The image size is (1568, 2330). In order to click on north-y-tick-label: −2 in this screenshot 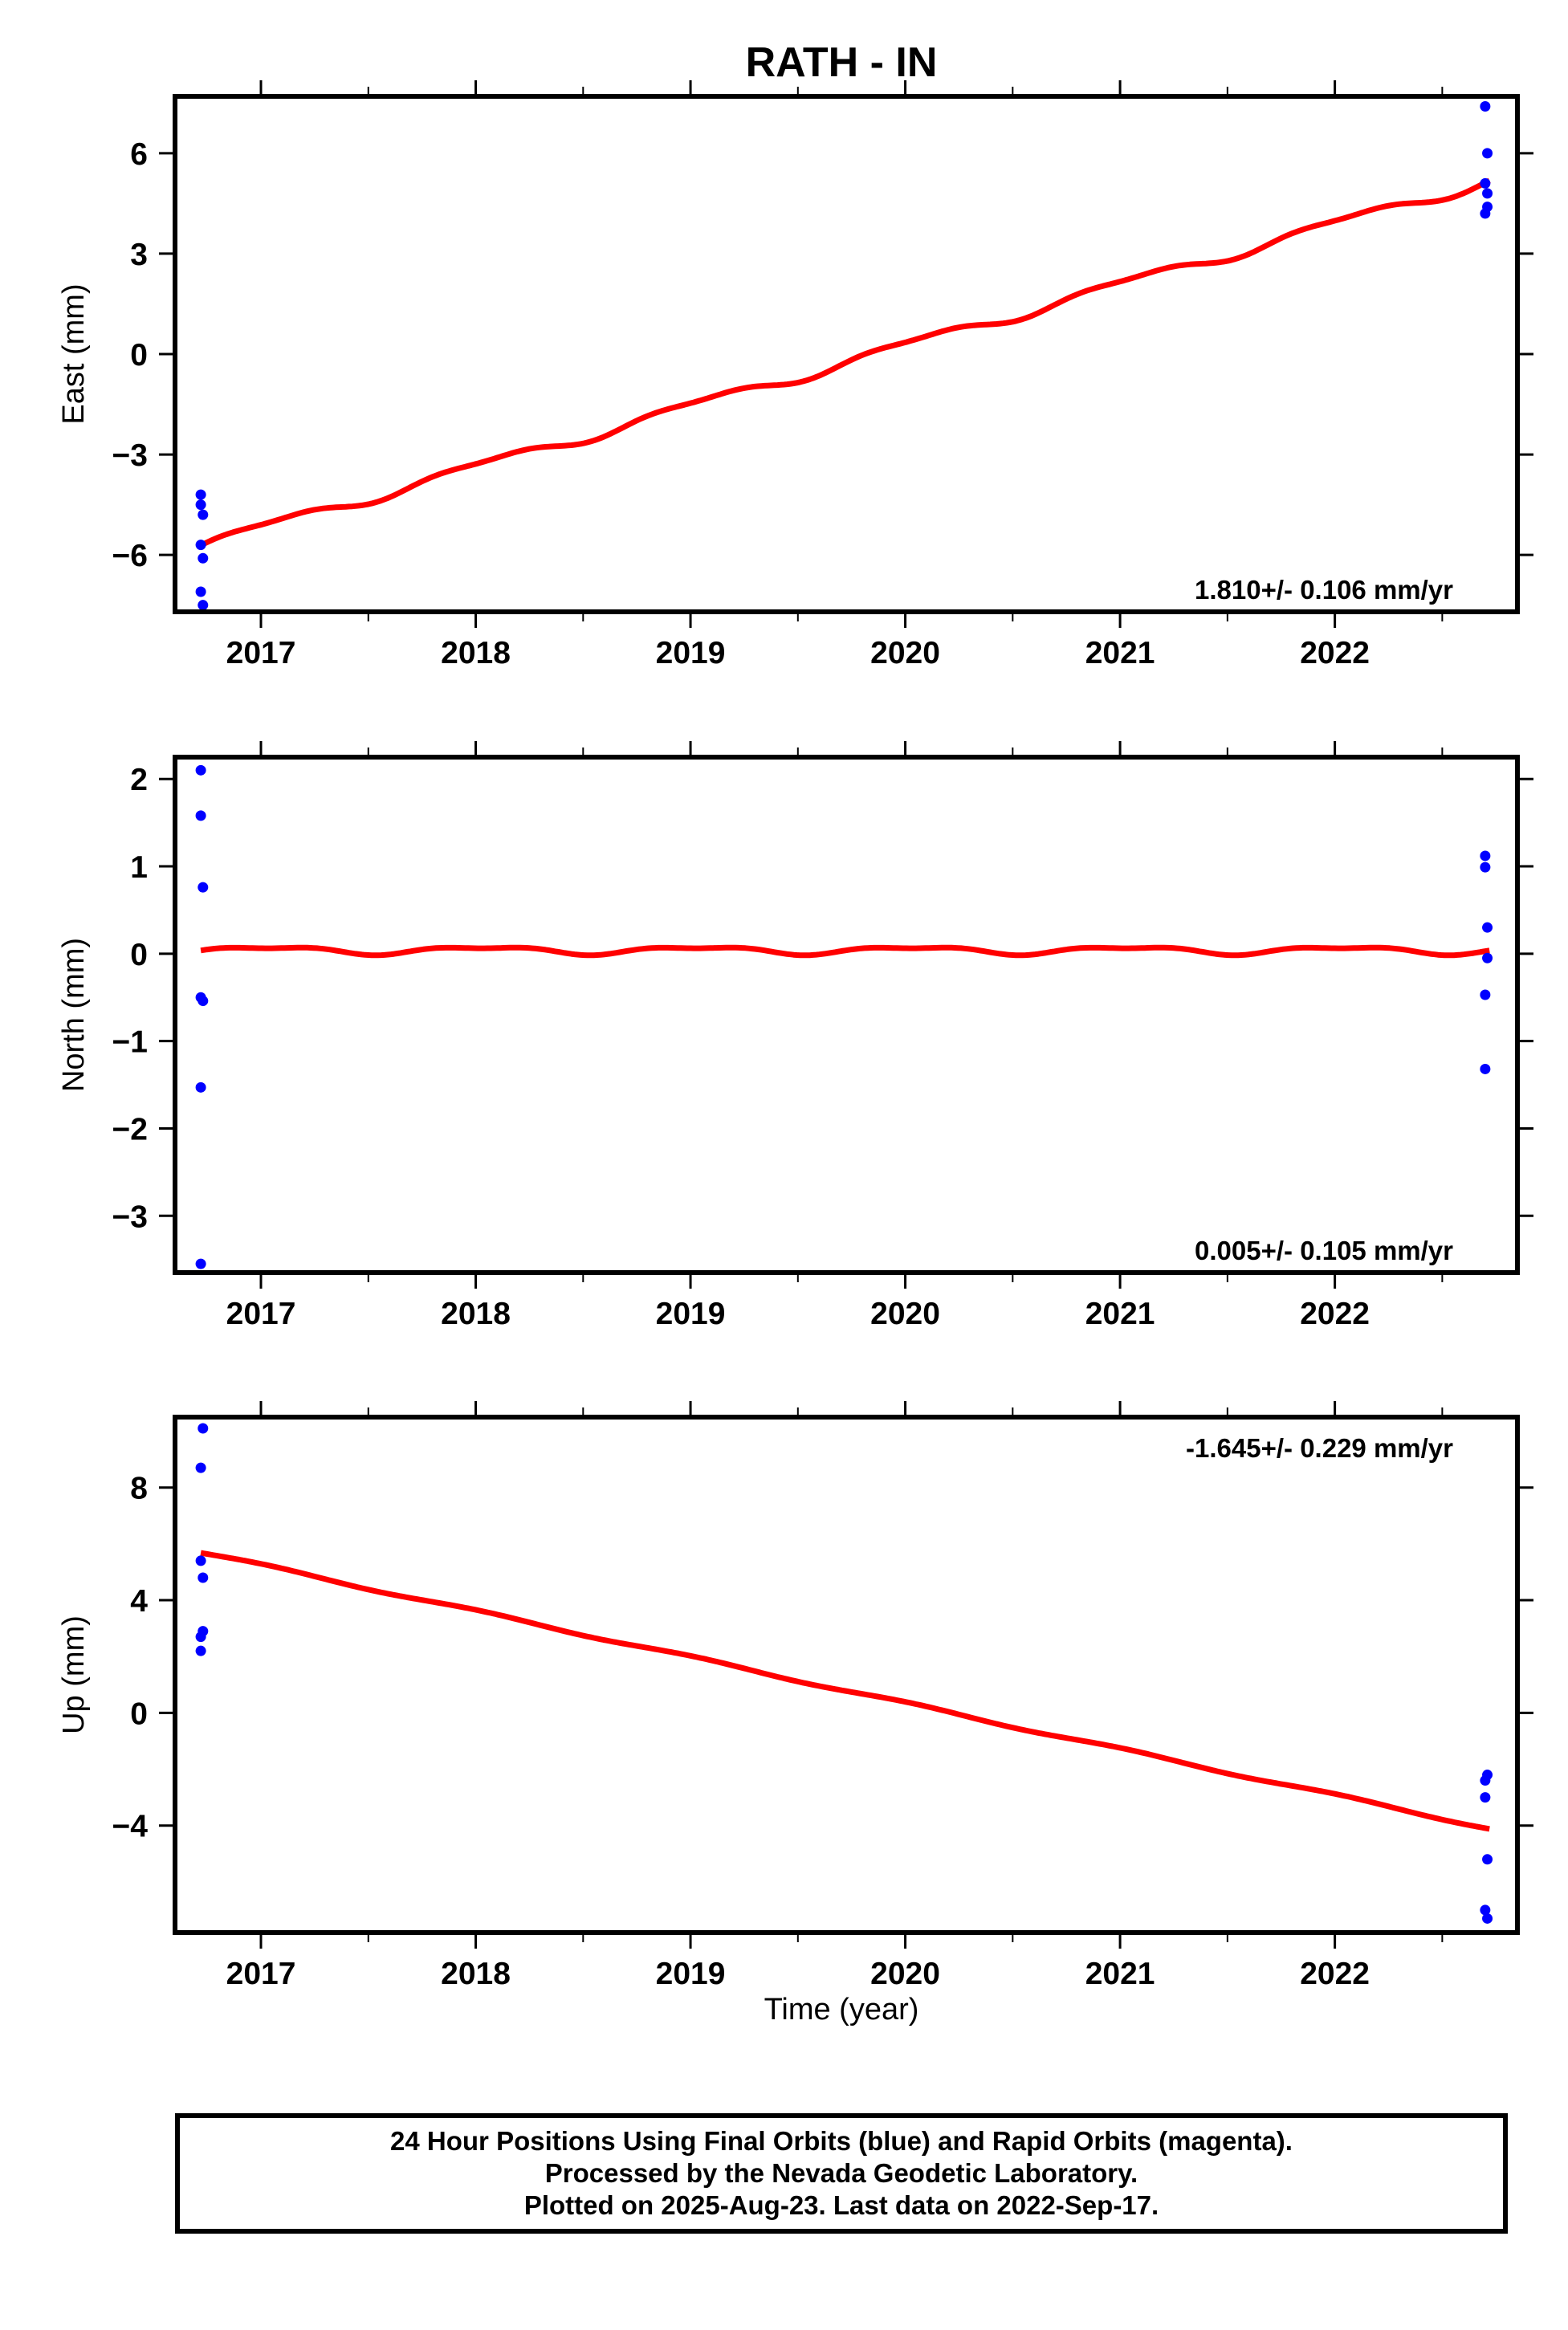, I will do `click(130, 1129)`.